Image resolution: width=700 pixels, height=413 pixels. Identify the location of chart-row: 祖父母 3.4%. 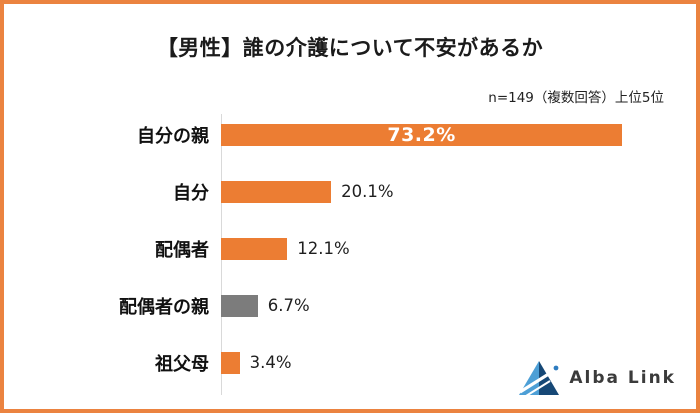
(350, 362).